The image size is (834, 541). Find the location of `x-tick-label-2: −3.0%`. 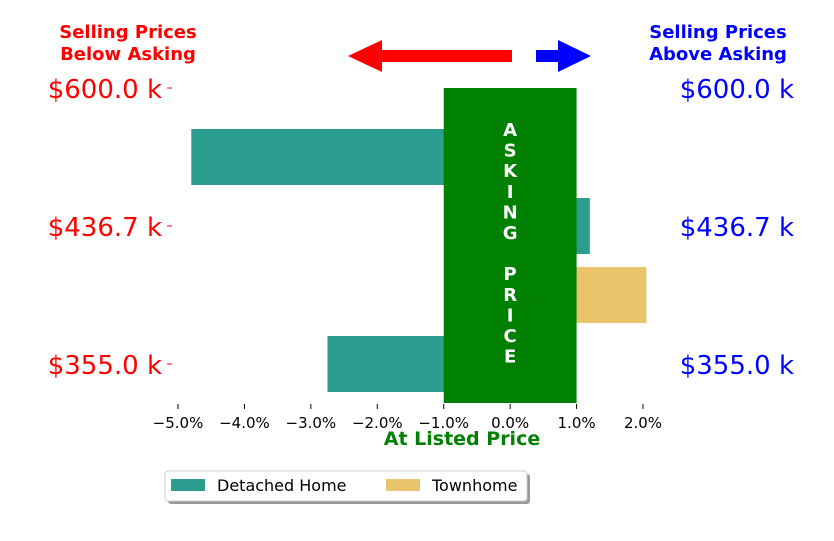

x-tick-label-2: −3.0% is located at coordinates (311, 423).